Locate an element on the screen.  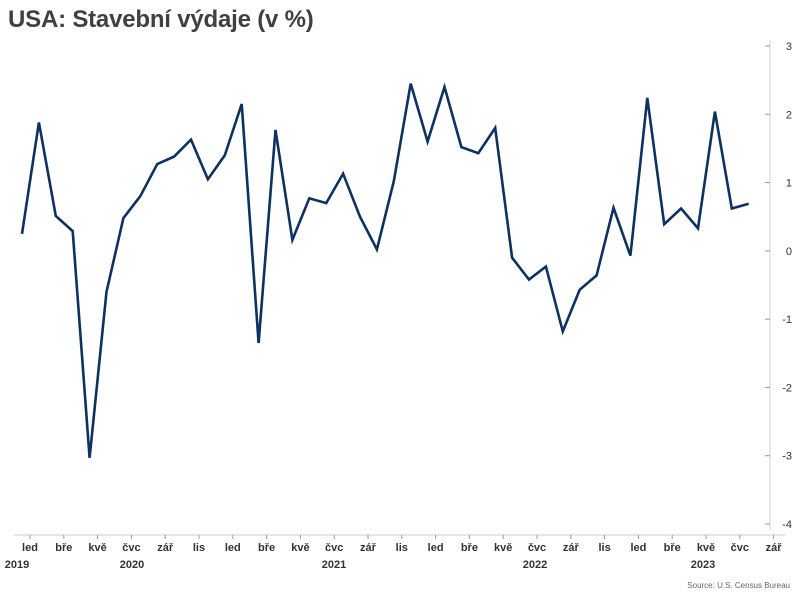
x-year-label: 2020 is located at coordinates (132, 565).